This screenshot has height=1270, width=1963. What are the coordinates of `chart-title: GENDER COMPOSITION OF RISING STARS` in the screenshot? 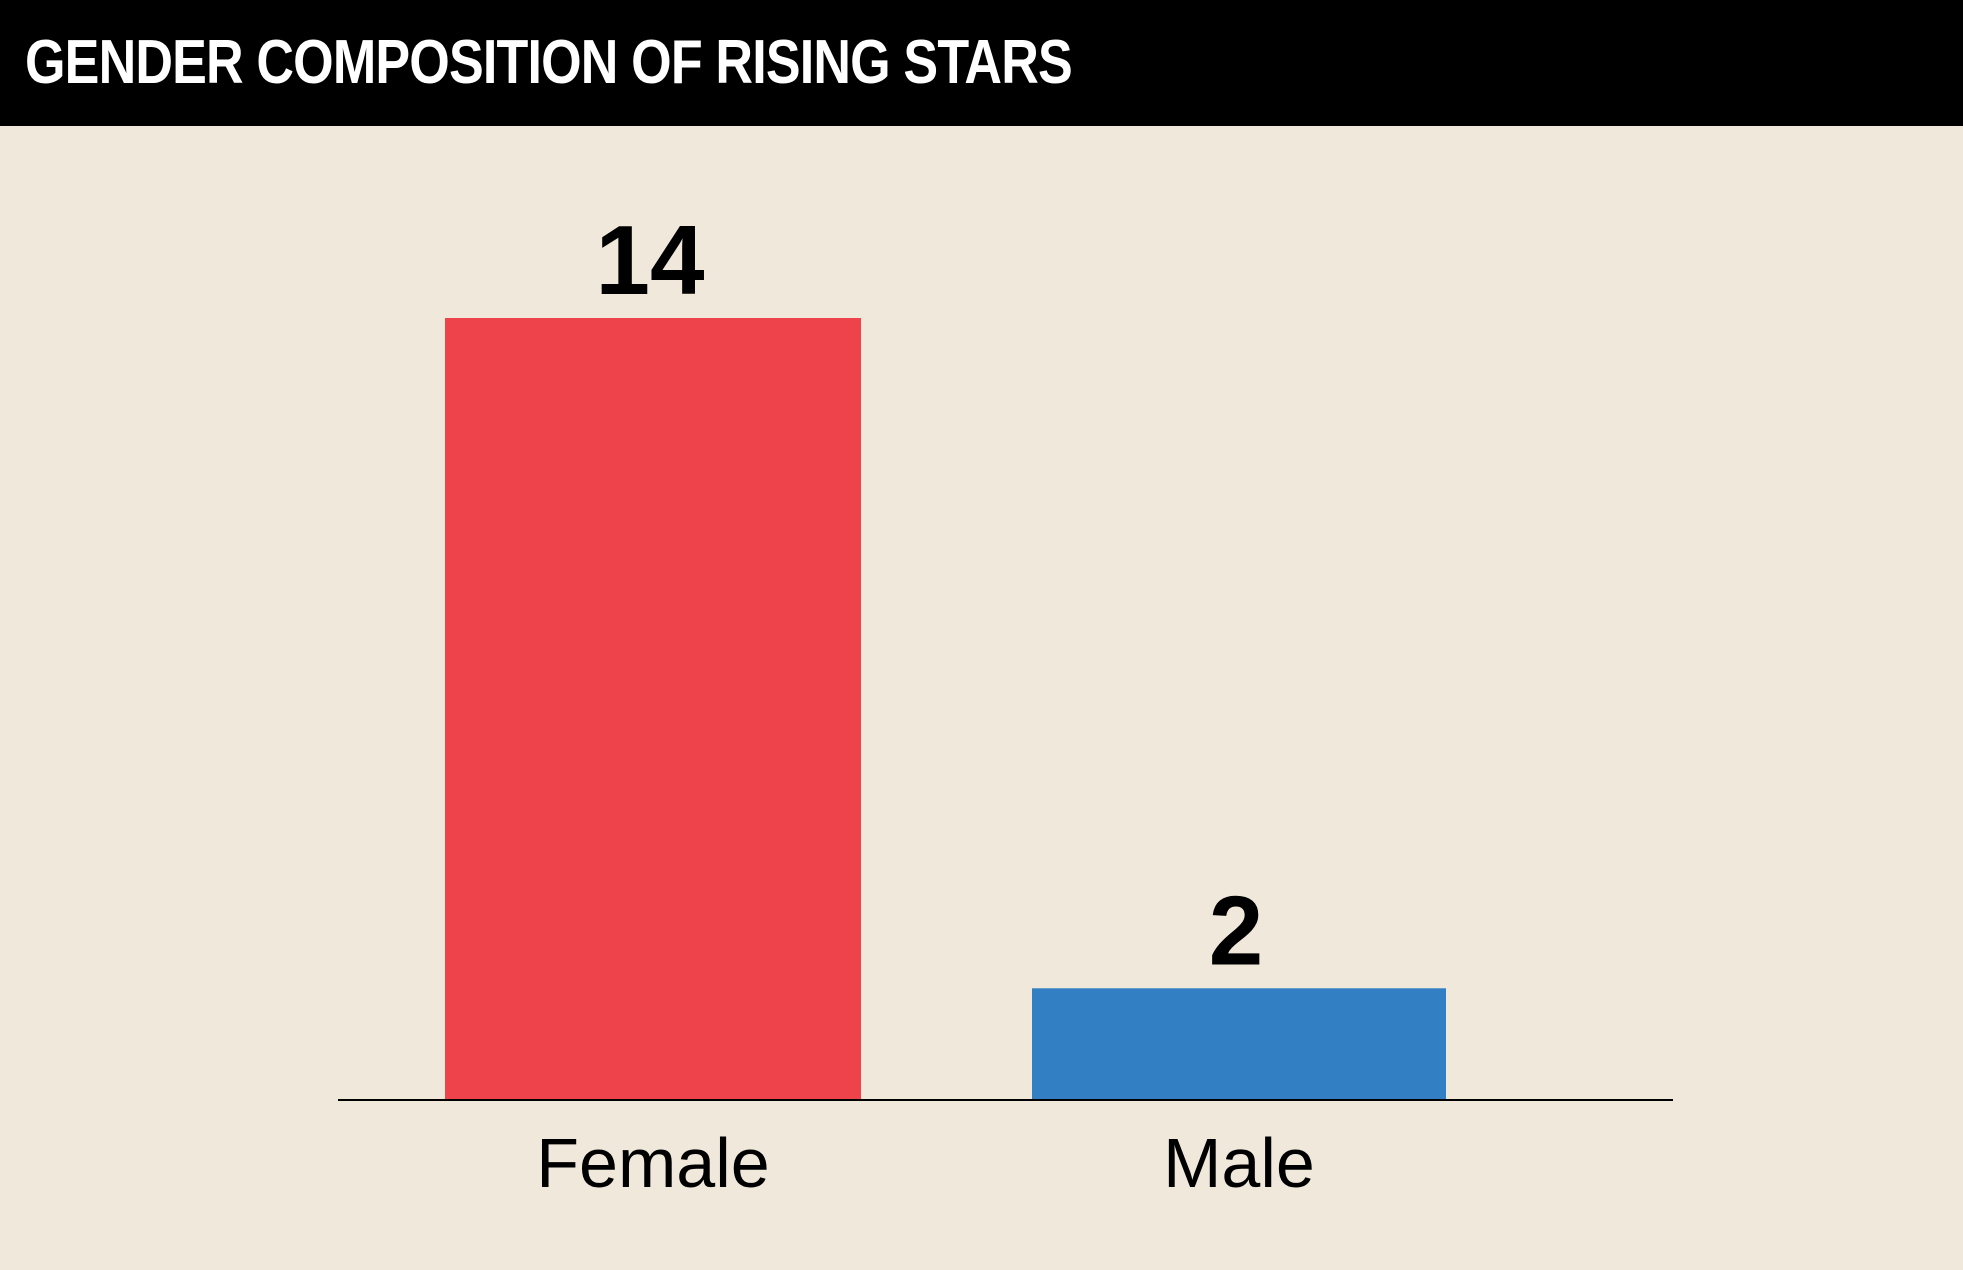 It's located at (549, 62).